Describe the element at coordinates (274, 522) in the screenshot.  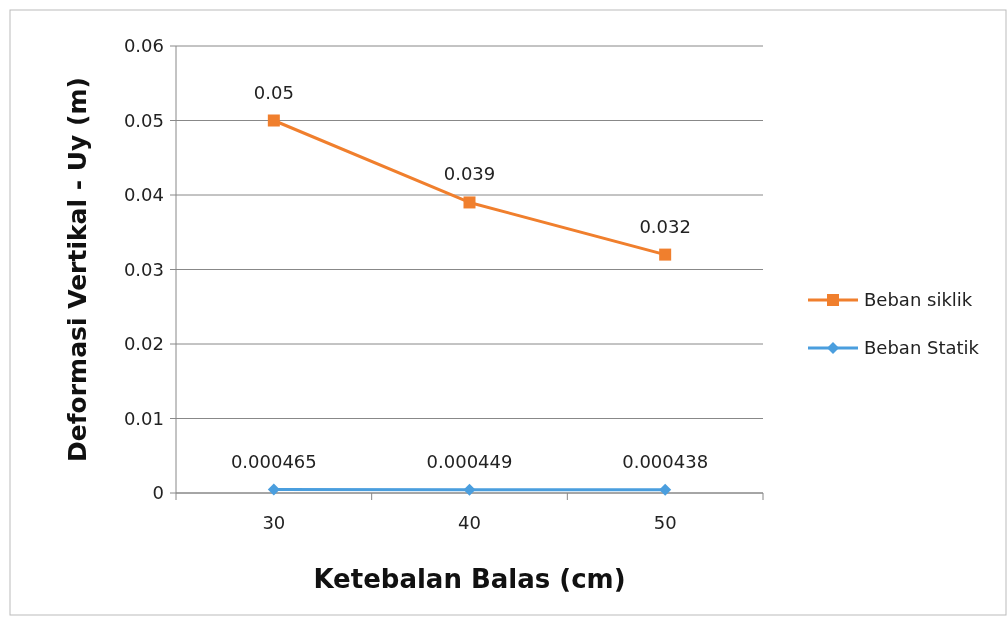
I see `x-tick-label: 30` at that location.